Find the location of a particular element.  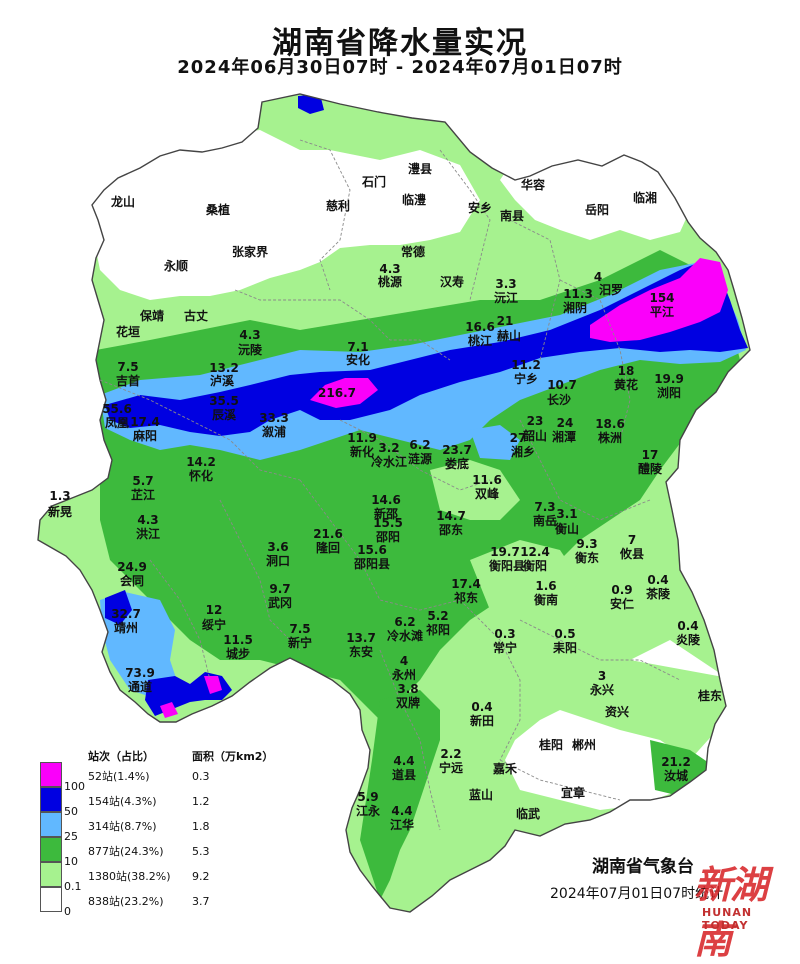

station-value: 1.3 is located at coordinates (59, 496).